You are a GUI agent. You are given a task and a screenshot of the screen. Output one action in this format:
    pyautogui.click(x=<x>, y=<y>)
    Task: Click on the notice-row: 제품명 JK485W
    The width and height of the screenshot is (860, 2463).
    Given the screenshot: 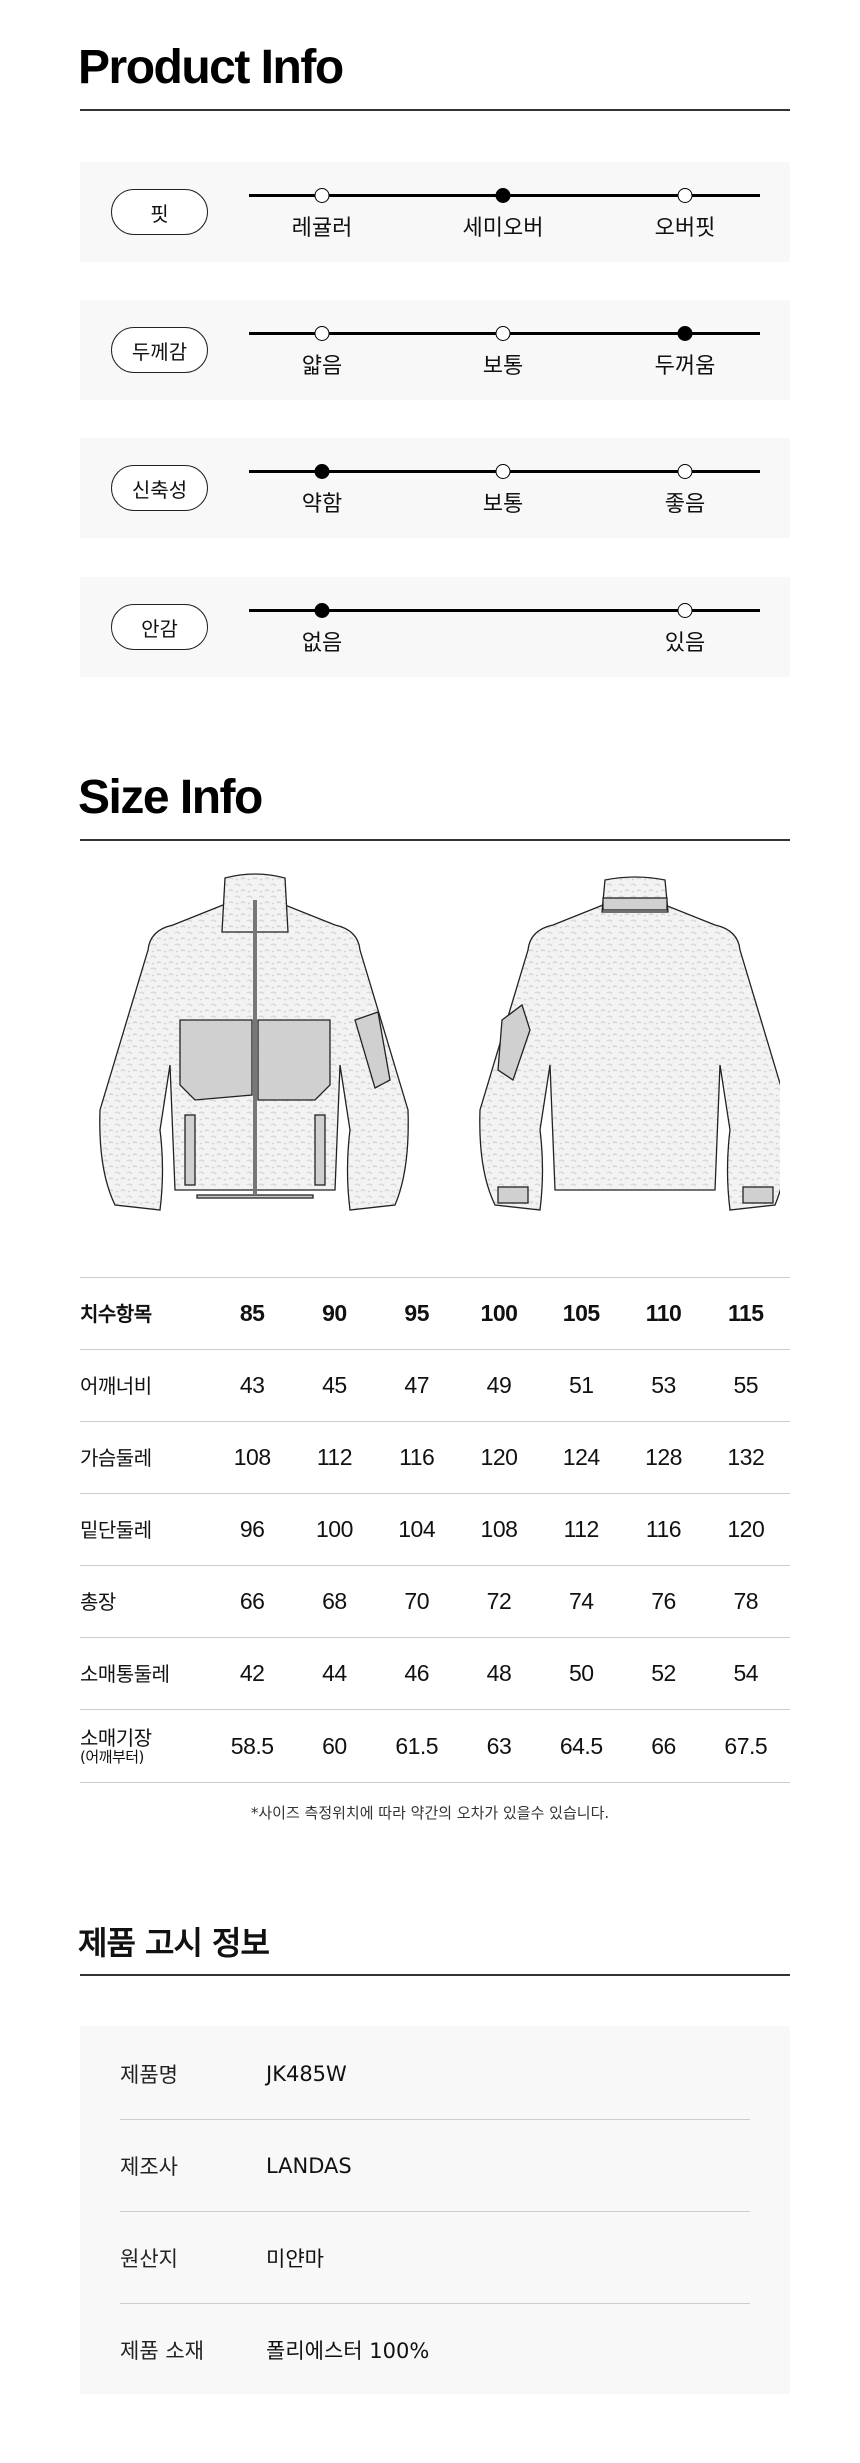 What is the action you would take?
    pyautogui.click(x=435, y=2074)
    